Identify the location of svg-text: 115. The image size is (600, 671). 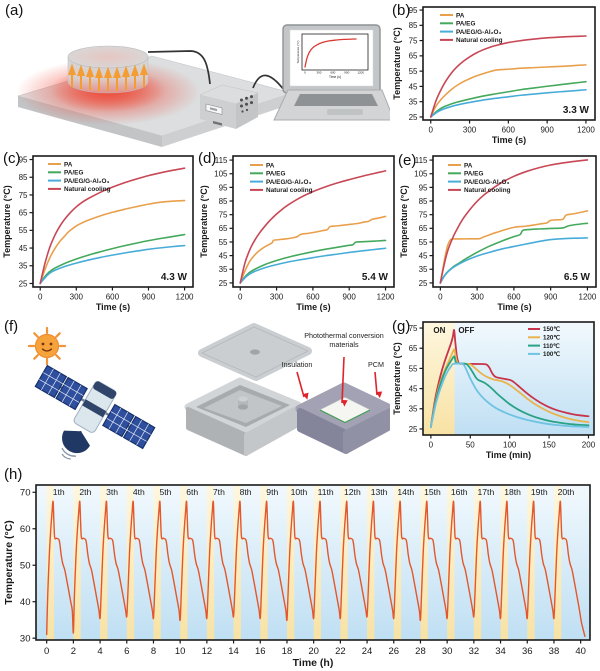
(221, 160).